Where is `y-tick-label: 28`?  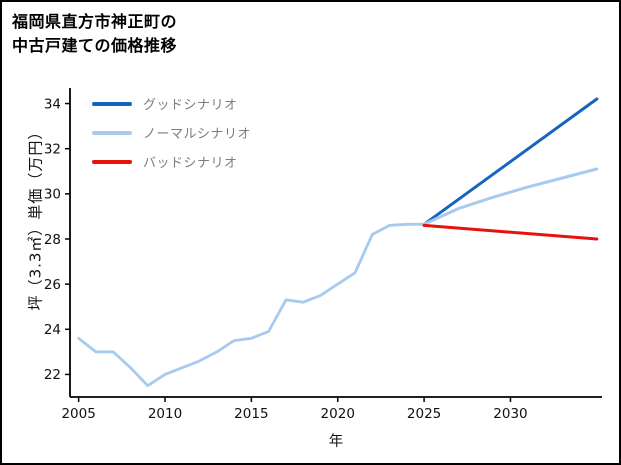 y-tick-label: 28 is located at coordinates (52, 240).